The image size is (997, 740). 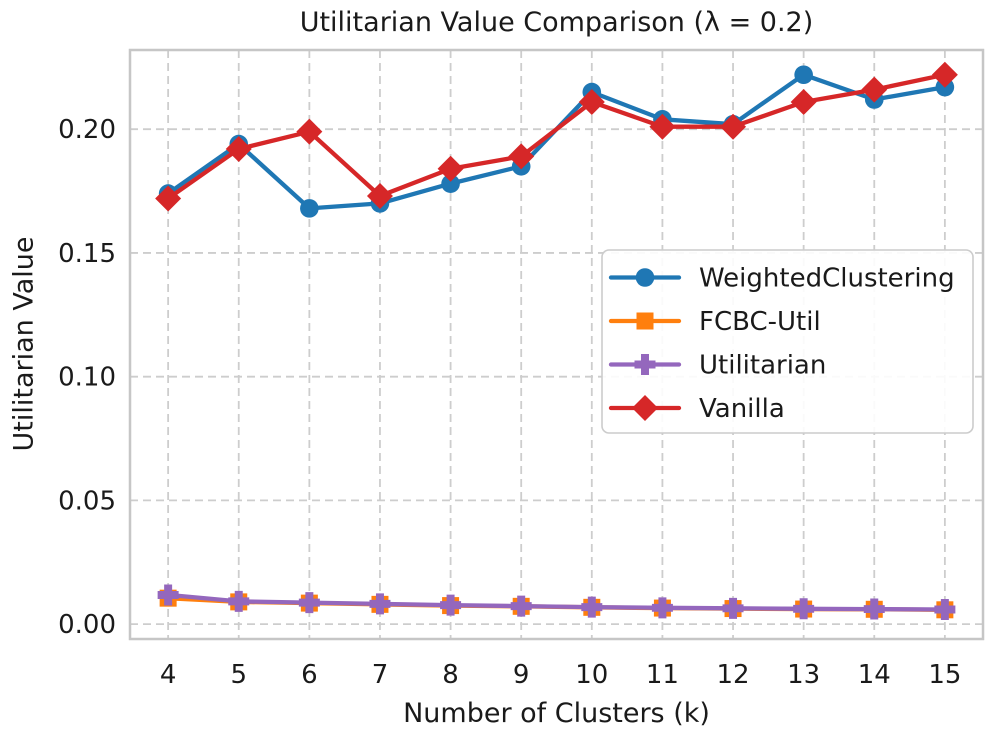 I want to click on legend-label-utilitarian: Utilitarian, so click(x=762, y=366).